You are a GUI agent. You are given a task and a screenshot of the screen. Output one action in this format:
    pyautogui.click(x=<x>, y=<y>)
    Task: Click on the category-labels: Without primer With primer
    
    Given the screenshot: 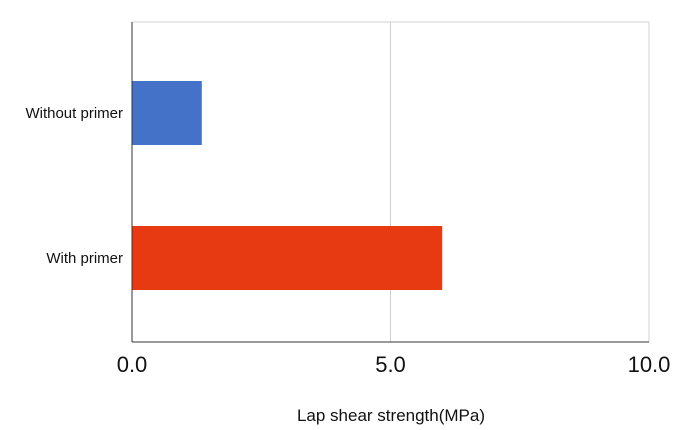 What is the action you would take?
    pyautogui.click(x=74, y=186)
    